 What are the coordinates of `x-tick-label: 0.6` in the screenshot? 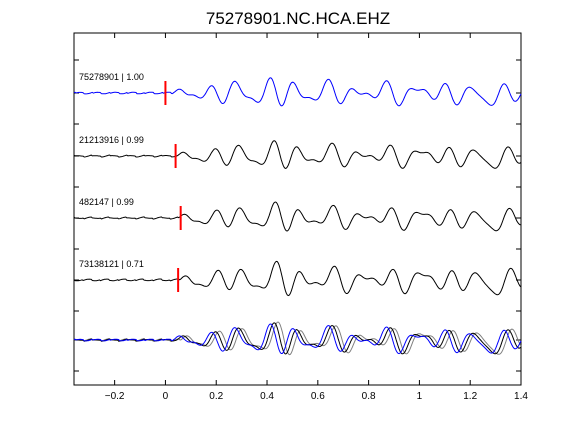 It's located at (318, 396).